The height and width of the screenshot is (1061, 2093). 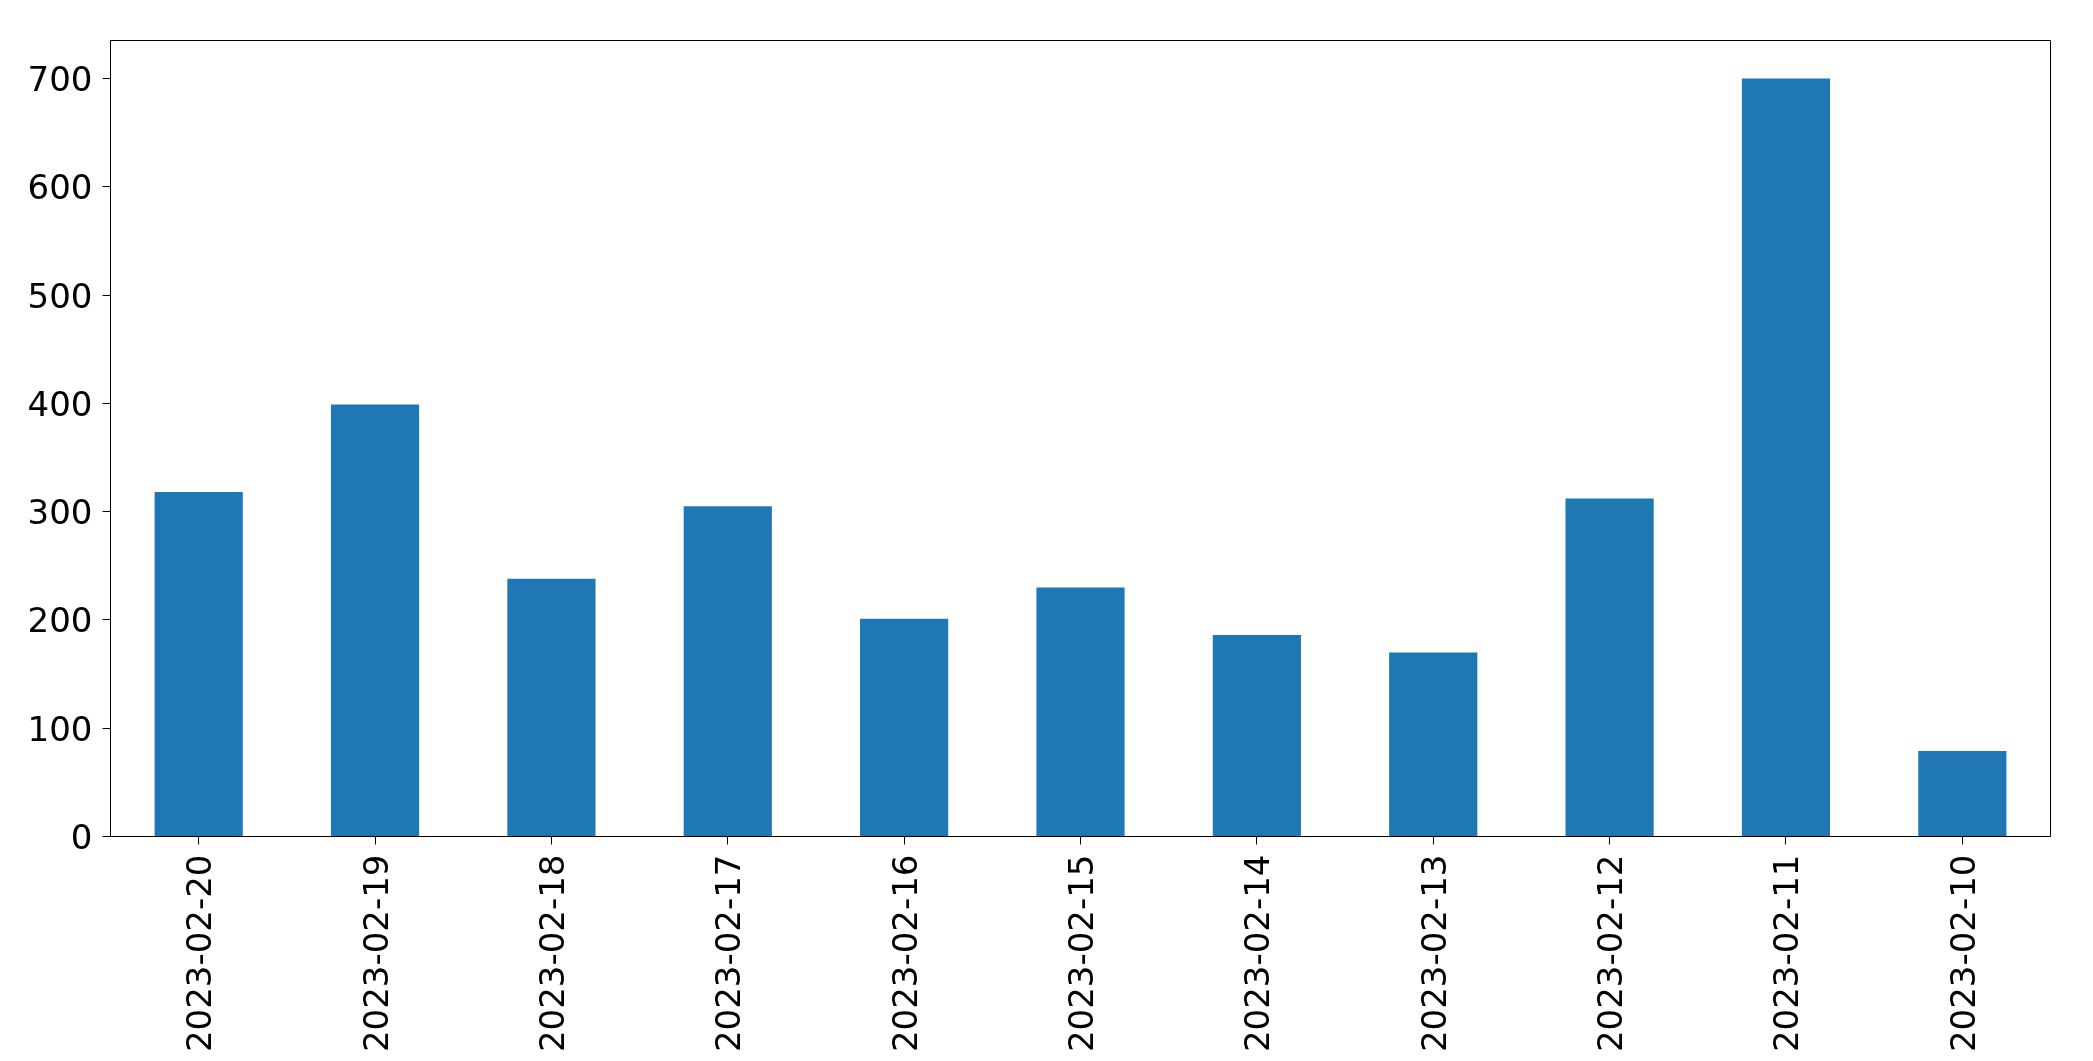 I want to click on y-tick-label: 200, so click(x=60, y=620).